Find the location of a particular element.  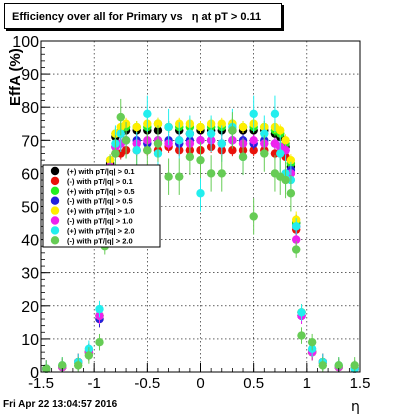

legend-entry: (+) with pT/|q| > 0.5 is located at coordinates (92, 191).